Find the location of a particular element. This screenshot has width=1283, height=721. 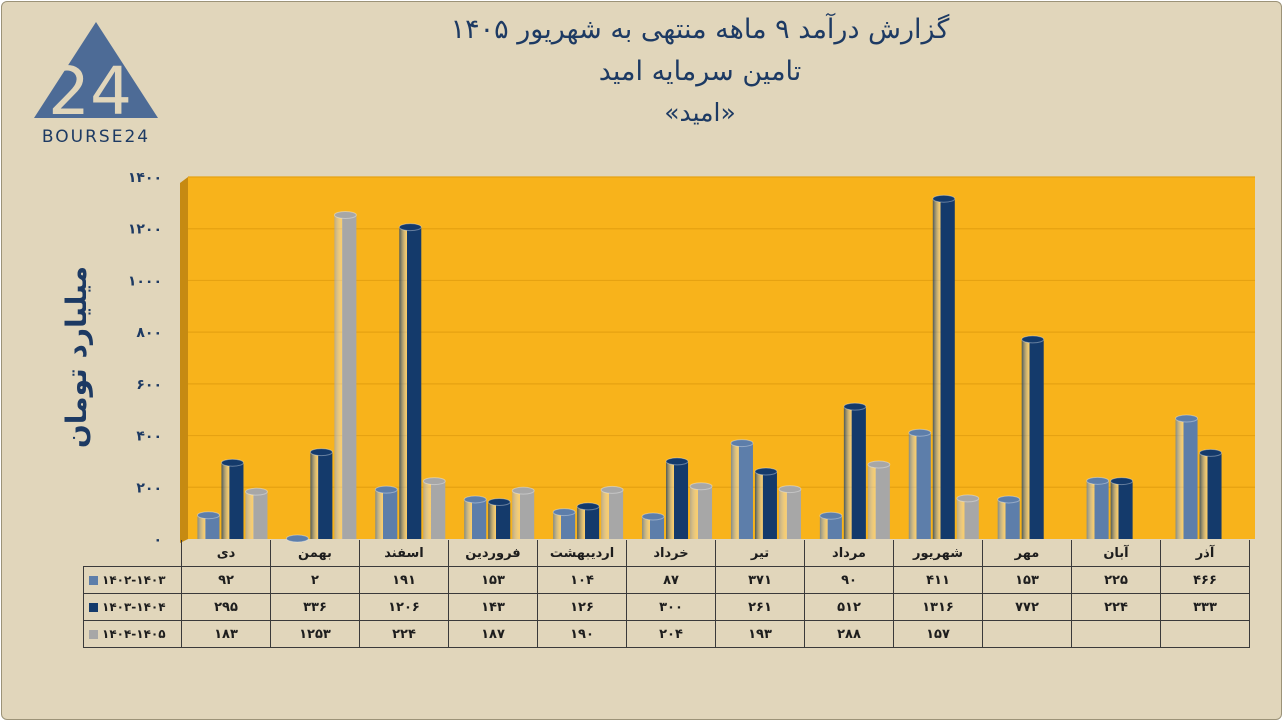

bar-body-s0-c5 is located at coordinates (653, 527).